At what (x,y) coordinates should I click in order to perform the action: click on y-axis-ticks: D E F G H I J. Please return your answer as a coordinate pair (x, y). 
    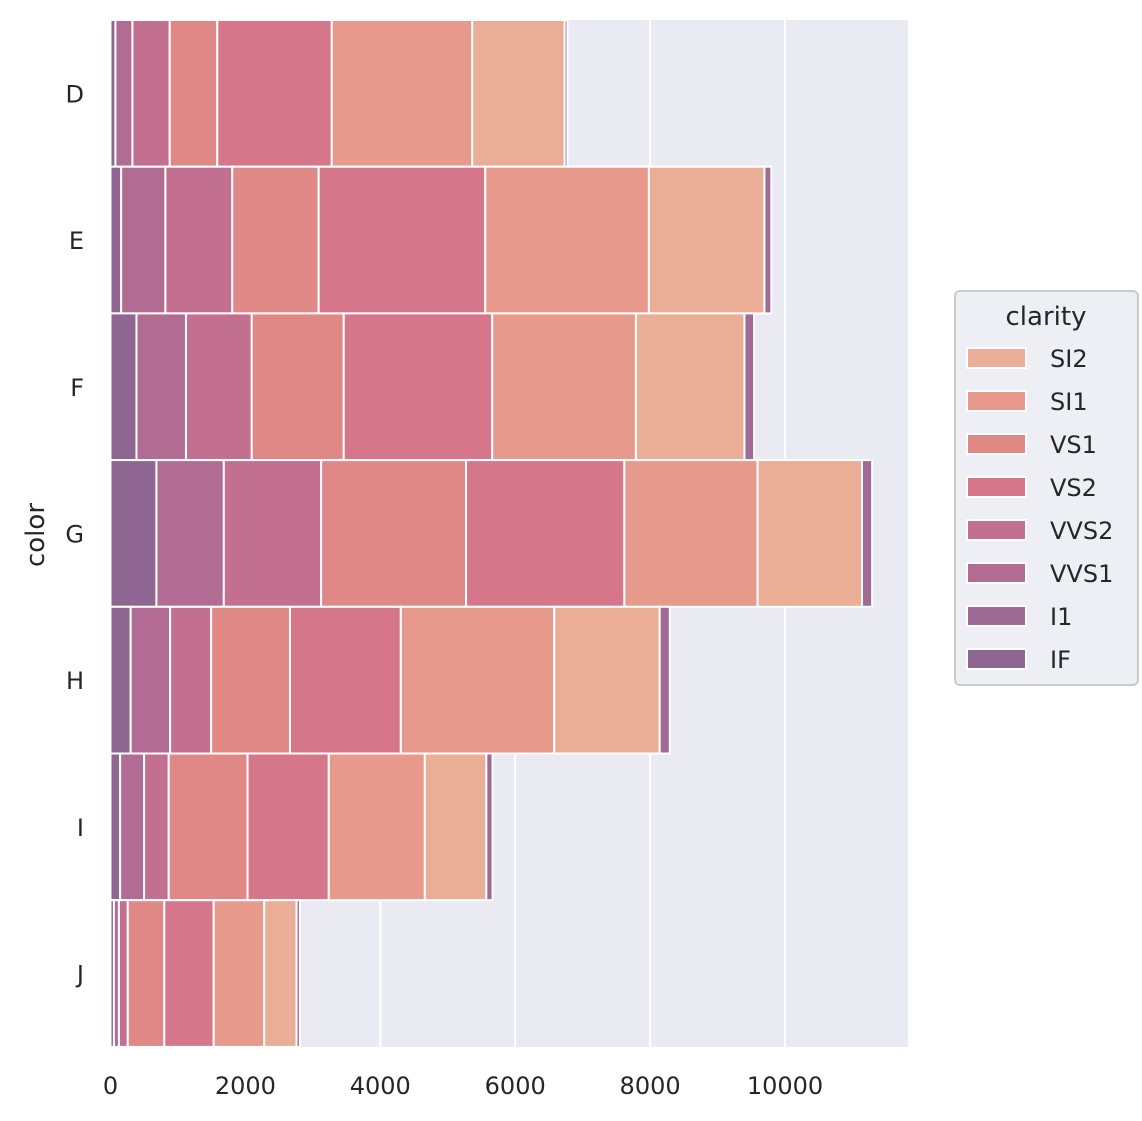
    Looking at the image, I should click on (74, 534).